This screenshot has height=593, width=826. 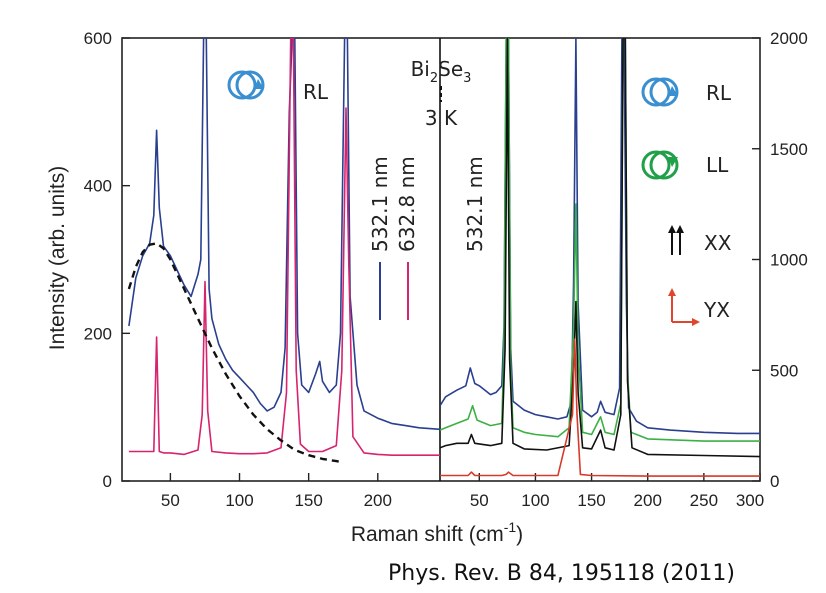 What do you see at coordinates (519, 534) in the screenshot?
I see `x-axis-label-end: )` at bounding box center [519, 534].